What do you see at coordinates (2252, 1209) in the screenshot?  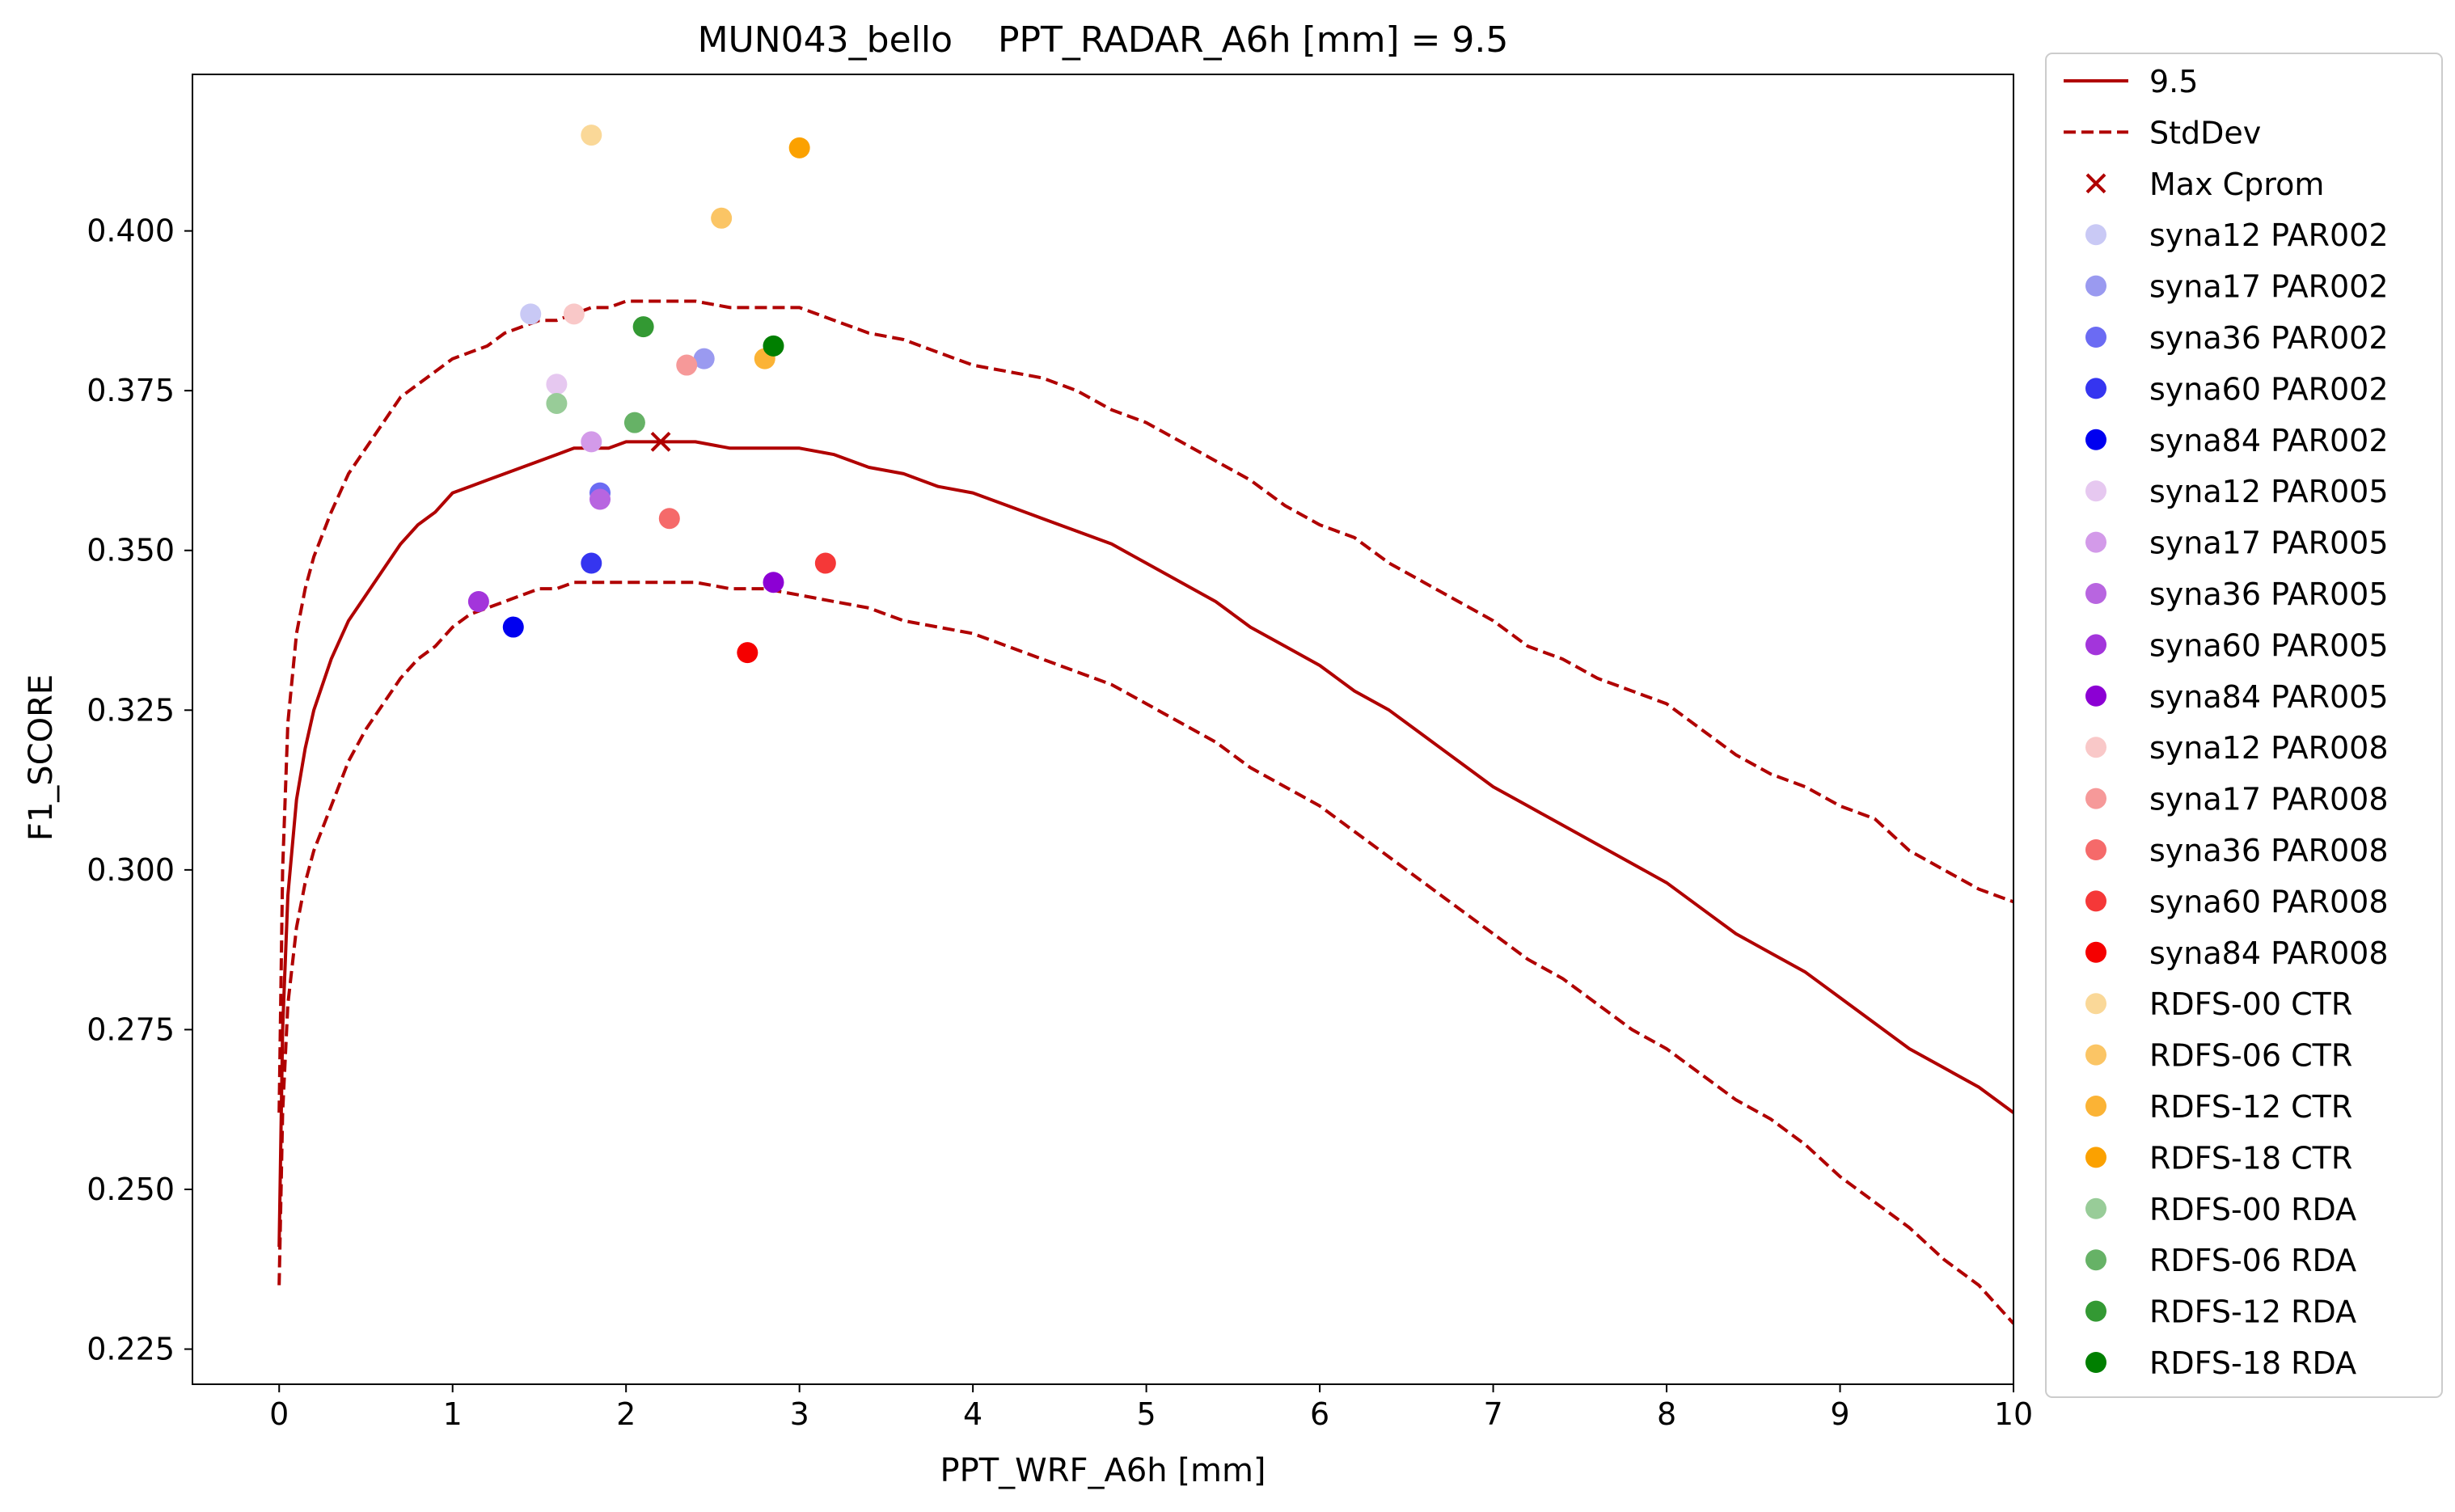 I see `legend-label: RDFS-00 RDA` at bounding box center [2252, 1209].